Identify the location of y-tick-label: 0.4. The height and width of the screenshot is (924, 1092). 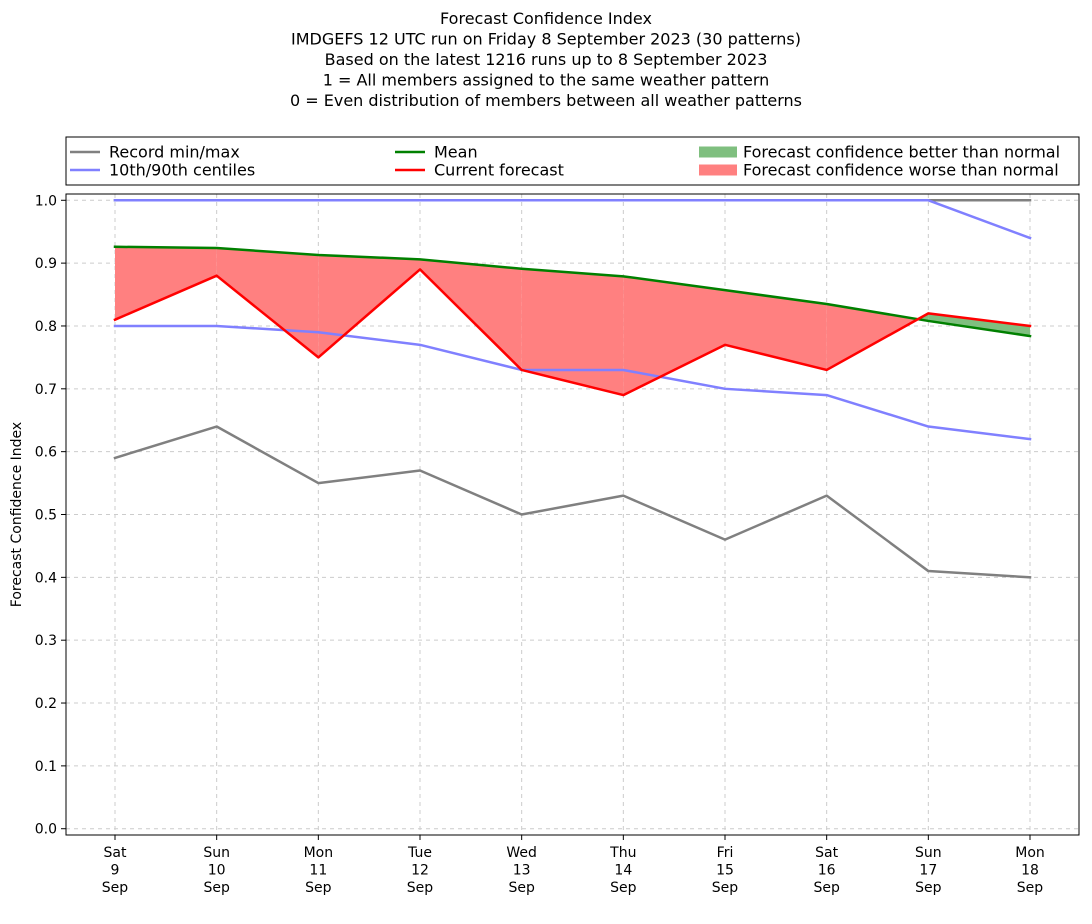
(46, 578).